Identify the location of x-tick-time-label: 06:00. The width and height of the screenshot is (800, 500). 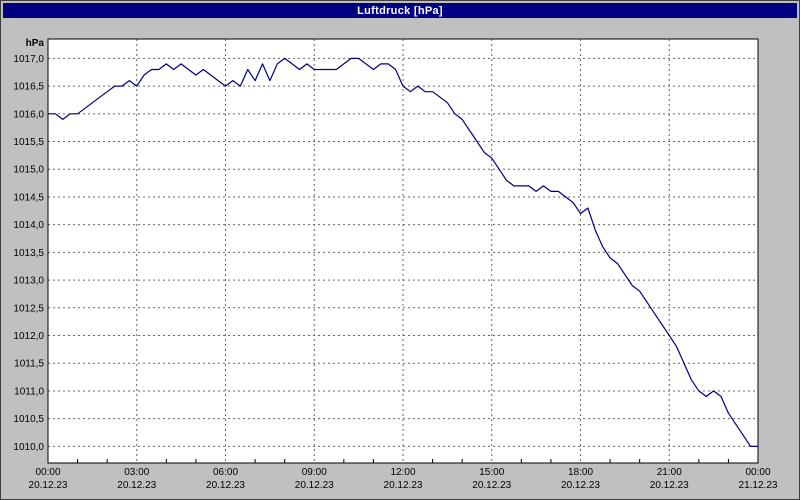
(225, 472).